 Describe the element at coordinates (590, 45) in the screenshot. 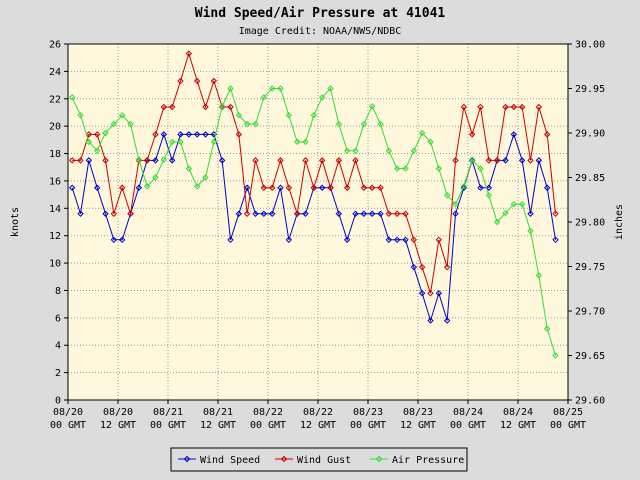

I see `y2-tick-label: 30.00` at that location.